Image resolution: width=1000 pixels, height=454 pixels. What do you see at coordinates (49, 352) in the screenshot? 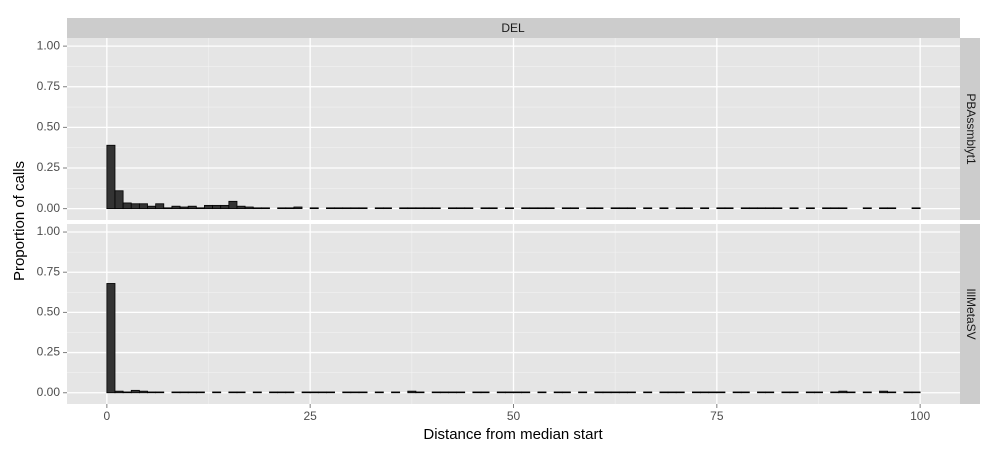
I see `y-tick-label: 0.25` at bounding box center [49, 352].